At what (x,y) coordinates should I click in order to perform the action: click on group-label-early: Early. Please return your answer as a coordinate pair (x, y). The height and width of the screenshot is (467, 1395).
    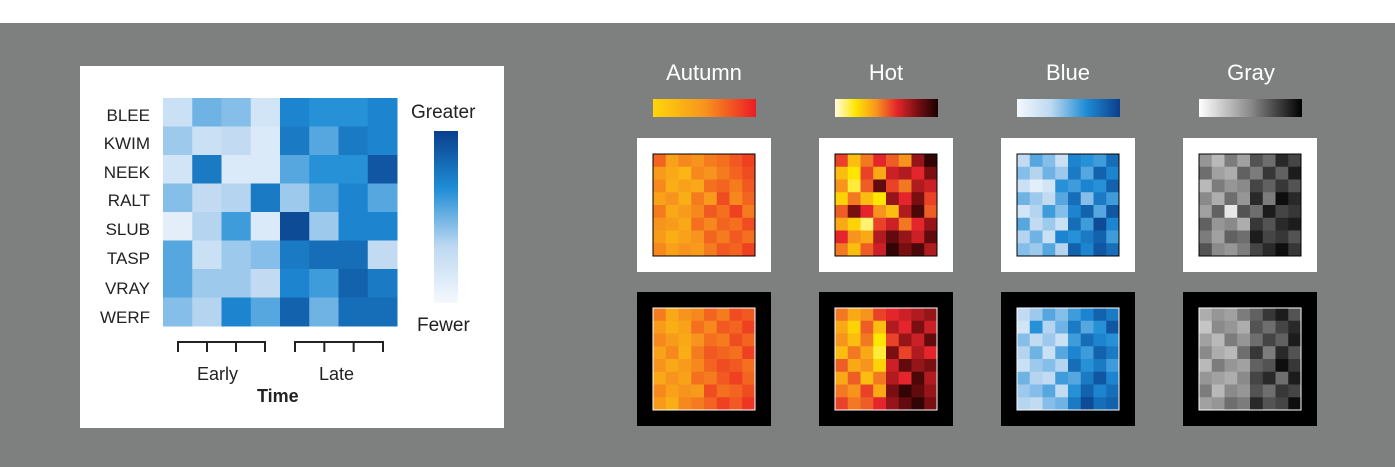
    Looking at the image, I should click on (218, 374).